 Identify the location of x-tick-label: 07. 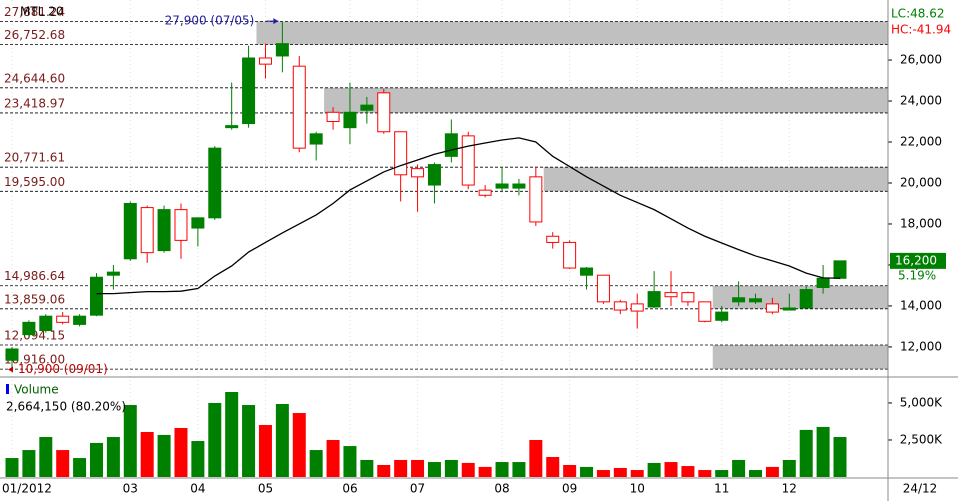
(417, 489).